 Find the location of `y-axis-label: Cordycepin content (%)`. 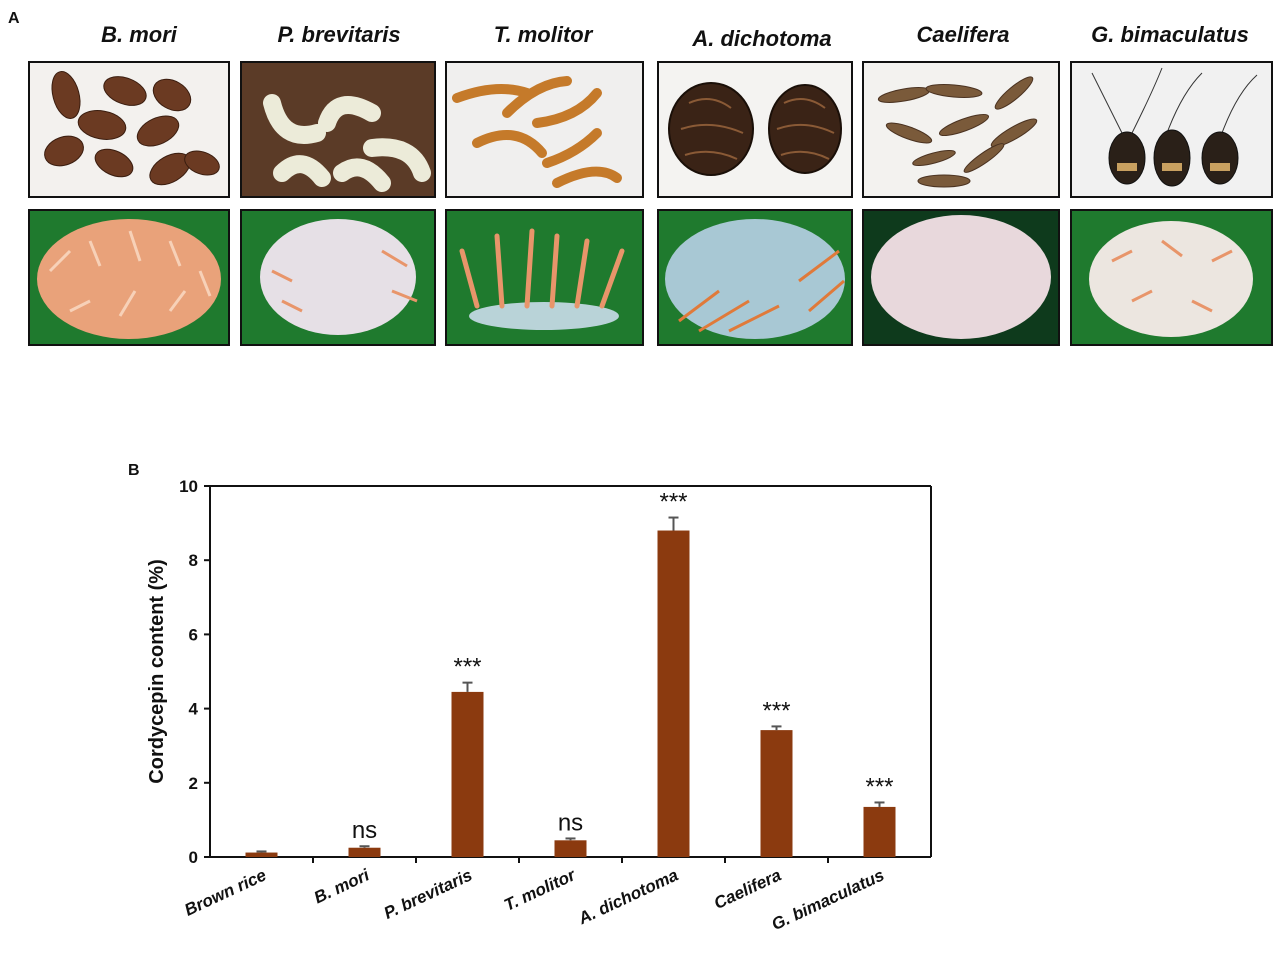

y-axis-label: Cordycepin content (%) is located at coordinates (157, 671).